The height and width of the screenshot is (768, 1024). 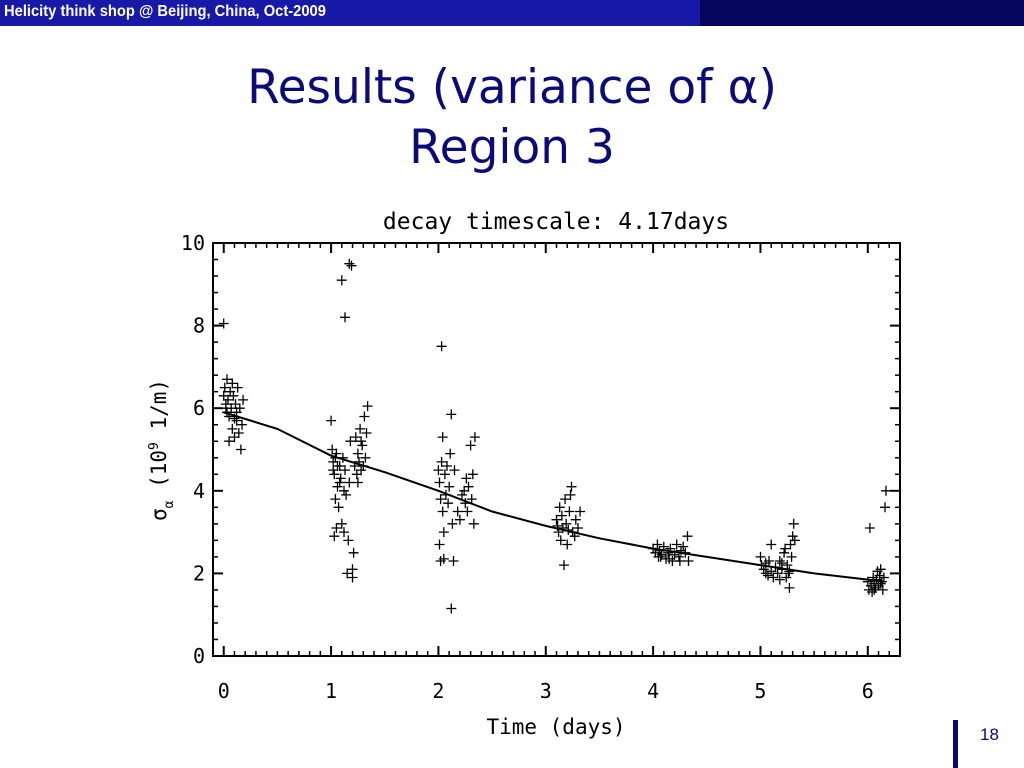 I want to click on slide-title-line-2: Region 3, so click(x=512, y=147).